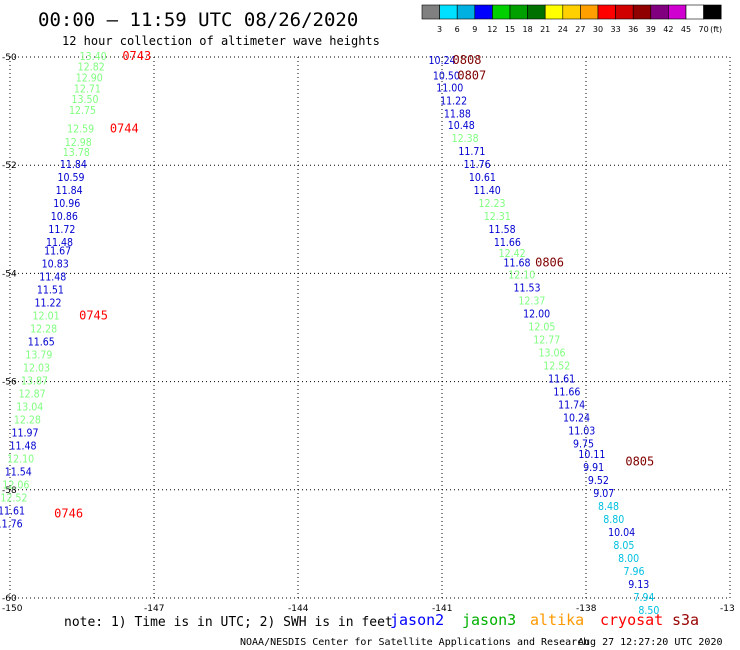  Describe the element at coordinates (298, 609) in the screenshot. I see `x-tick-label: -144` at that location.